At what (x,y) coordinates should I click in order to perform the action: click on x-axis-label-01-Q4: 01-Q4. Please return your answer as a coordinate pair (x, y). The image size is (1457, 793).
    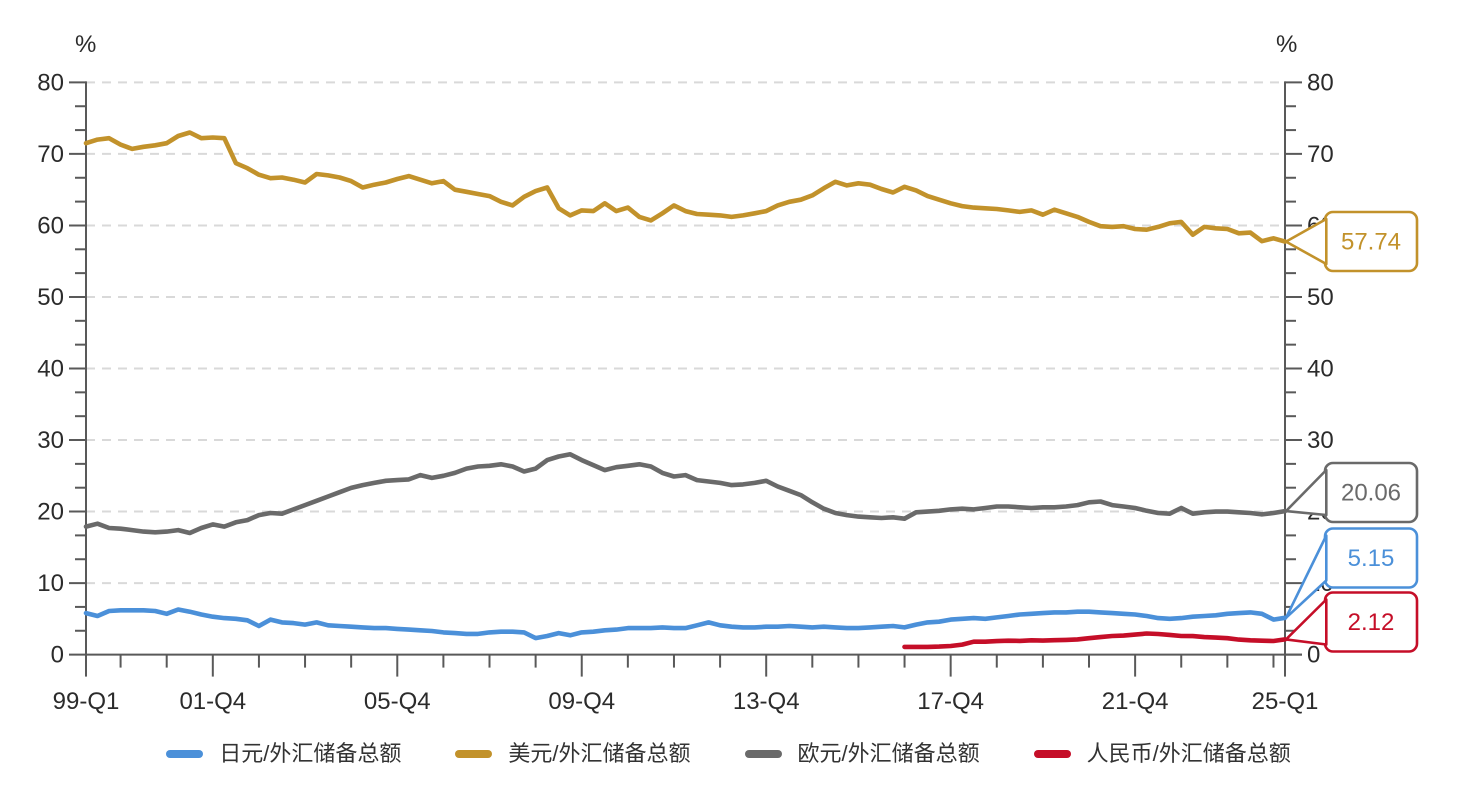
    Looking at the image, I should click on (212, 701).